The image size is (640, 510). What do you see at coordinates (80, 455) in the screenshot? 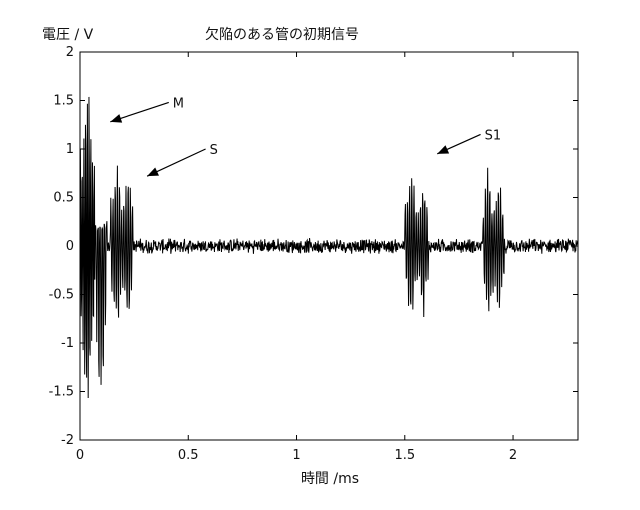
I see `x-tick-label: 0` at bounding box center [80, 455].